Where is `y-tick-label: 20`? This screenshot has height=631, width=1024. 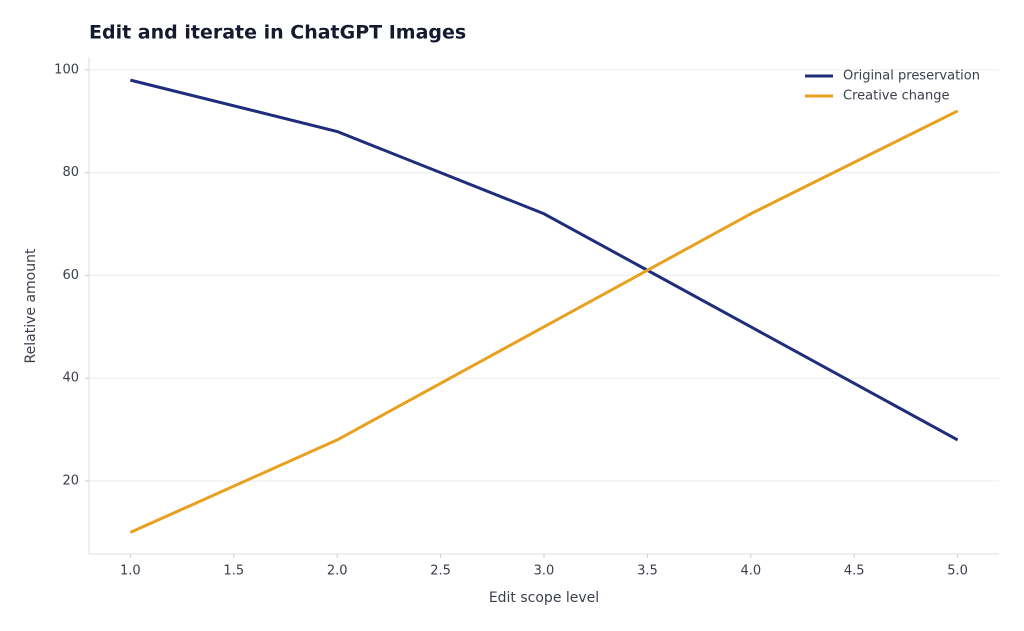 y-tick-label: 20 is located at coordinates (70, 481).